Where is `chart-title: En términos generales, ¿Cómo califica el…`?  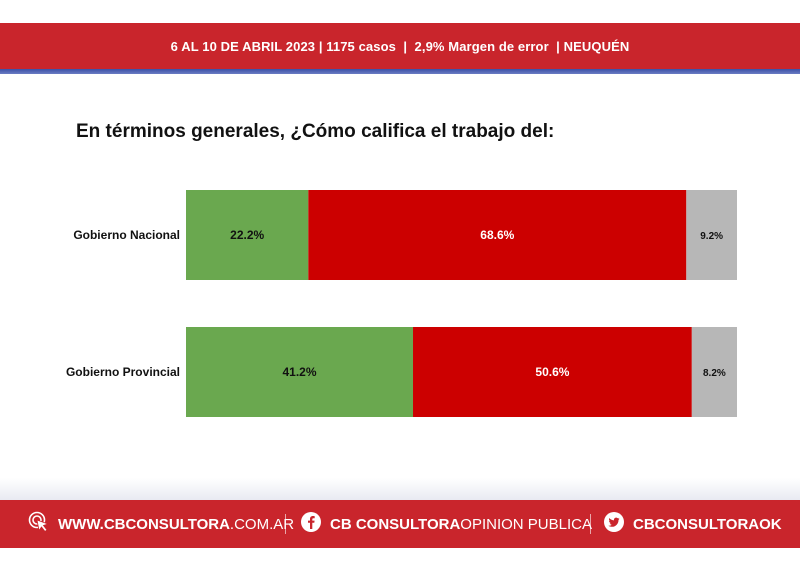 chart-title: En términos generales, ¿Cómo califica el… is located at coordinates (315, 131).